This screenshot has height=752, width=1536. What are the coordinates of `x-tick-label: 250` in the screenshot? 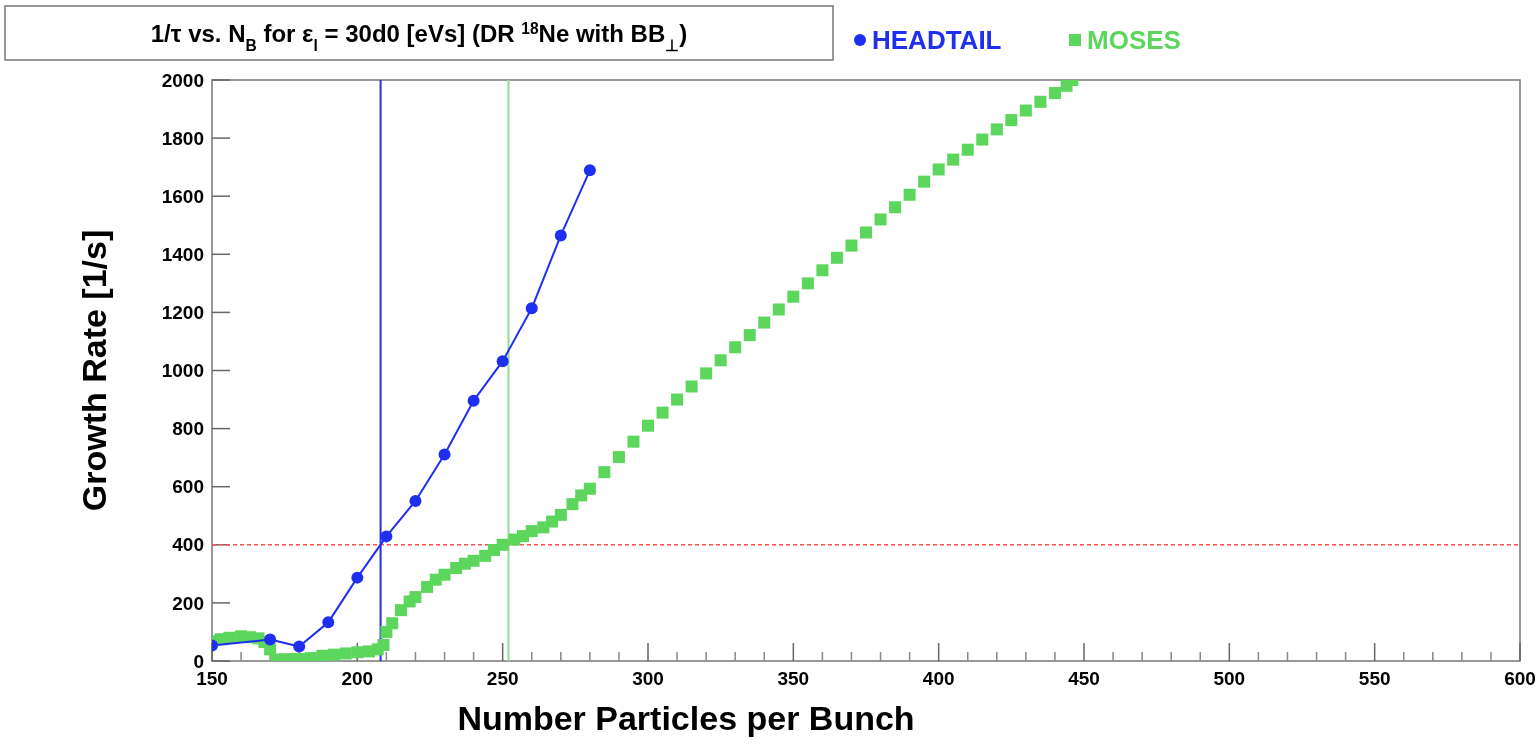 It's located at (502, 678).